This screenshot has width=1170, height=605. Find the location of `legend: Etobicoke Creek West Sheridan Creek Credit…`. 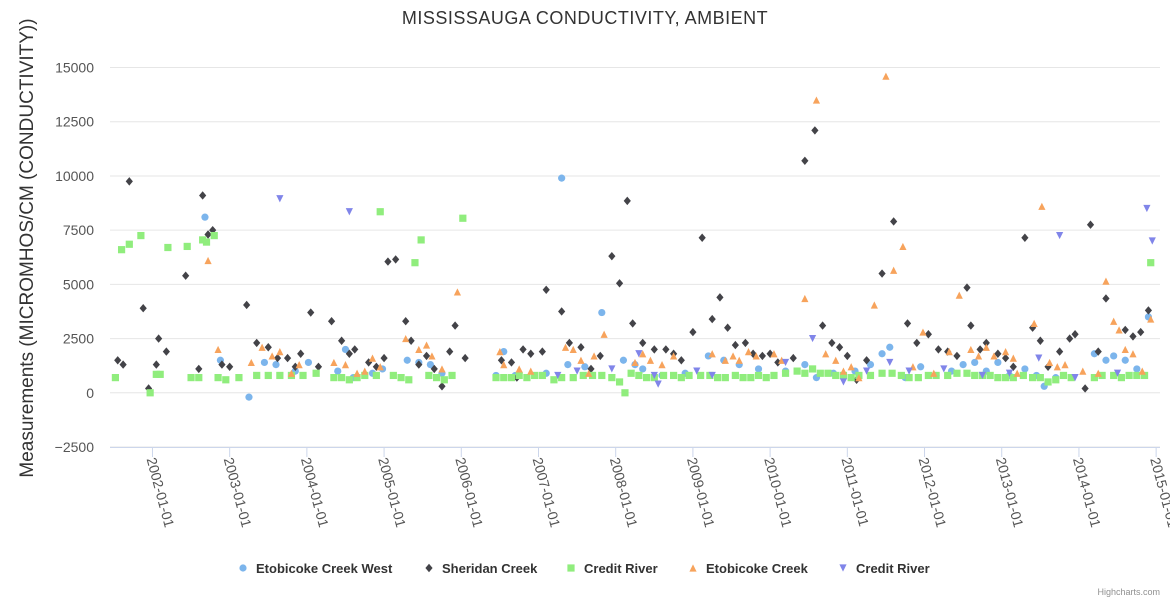

legend: Etobicoke Creek West Sheridan Creek Credit… is located at coordinates (584, 568).